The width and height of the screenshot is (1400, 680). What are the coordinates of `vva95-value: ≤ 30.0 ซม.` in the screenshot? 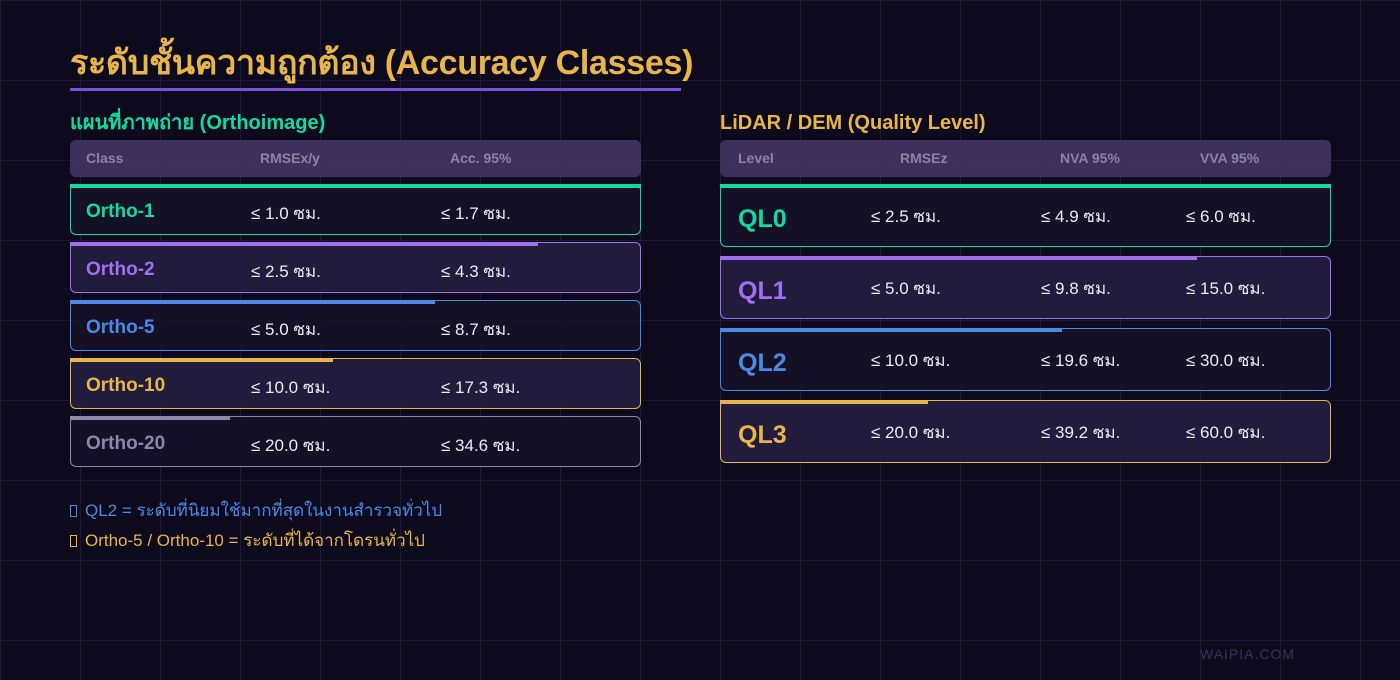 It's located at (1226, 360).